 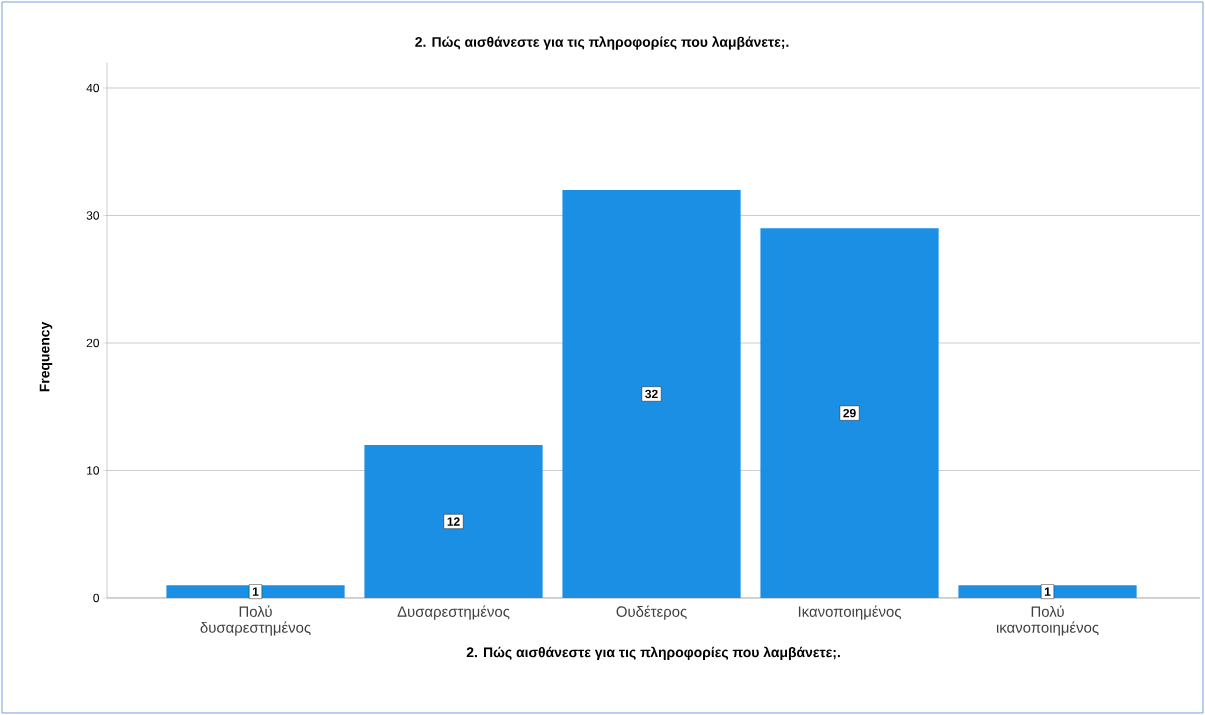 I want to click on data-label: 29, so click(x=849, y=413).